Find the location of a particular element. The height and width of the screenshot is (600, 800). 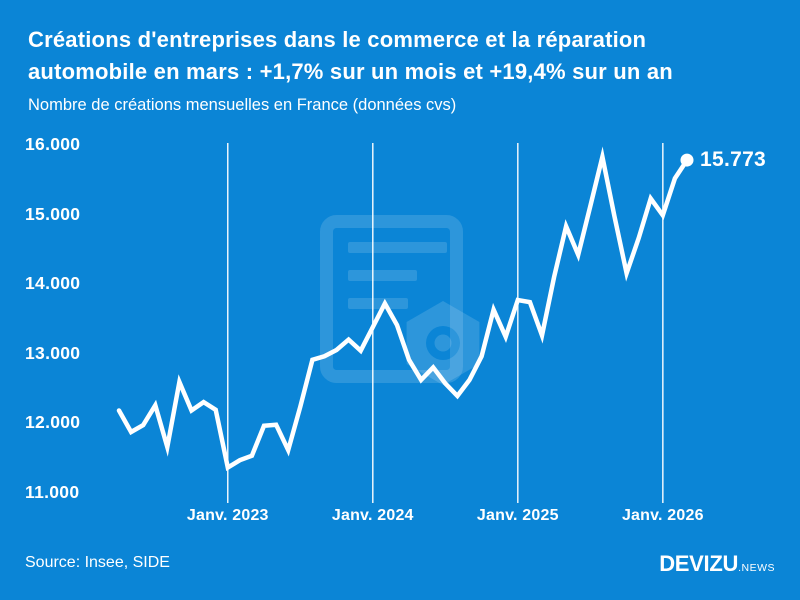

source-note: Source: Insee, SIDE is located at coordinates (97, 562).